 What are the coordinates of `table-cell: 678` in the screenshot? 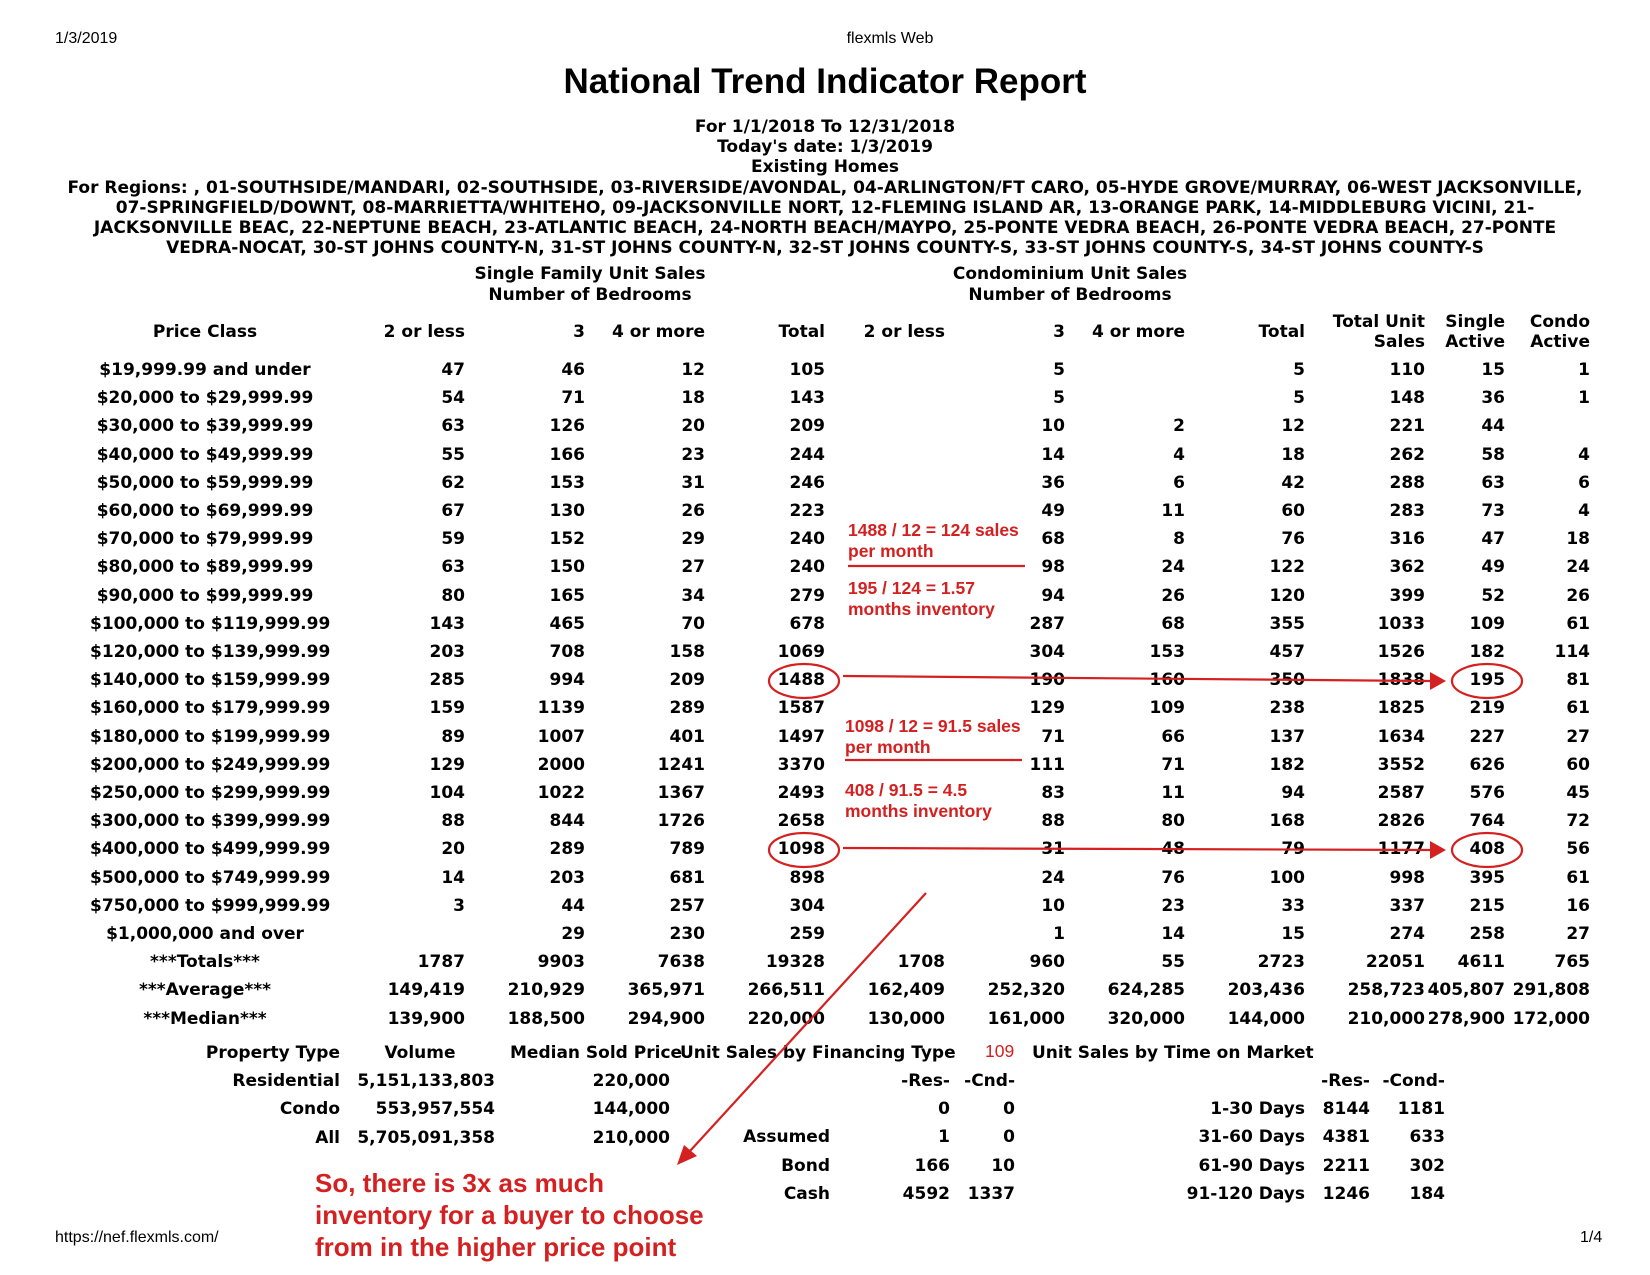 It's located at (807, 623).